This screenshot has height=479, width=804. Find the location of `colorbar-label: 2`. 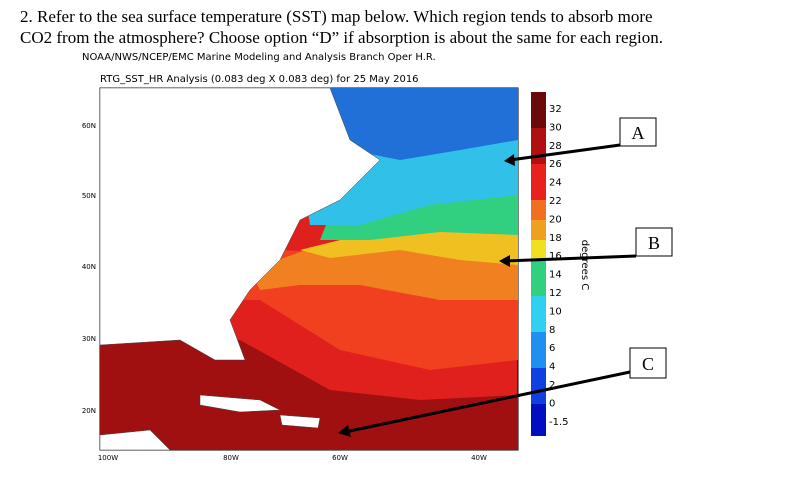

colorbar-label: 2 is located at coordinates (552, 385).